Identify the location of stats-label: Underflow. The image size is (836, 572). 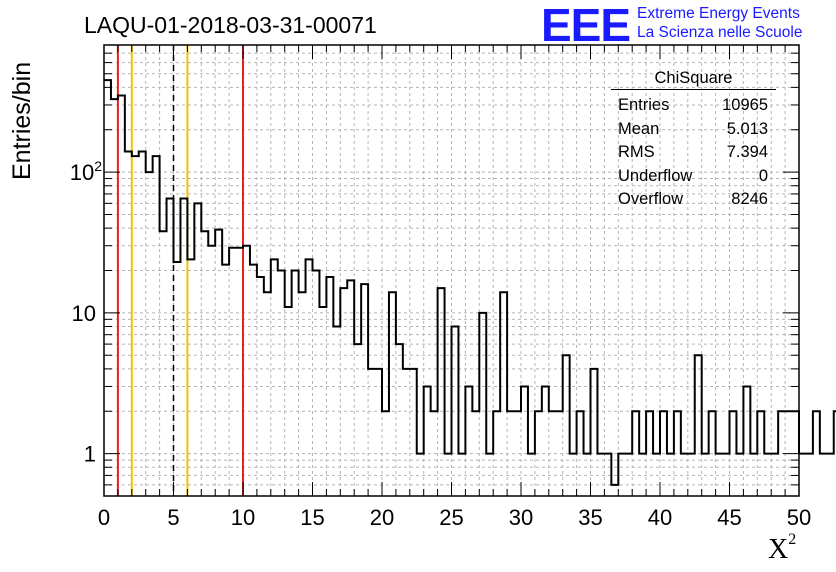
(655, 175).